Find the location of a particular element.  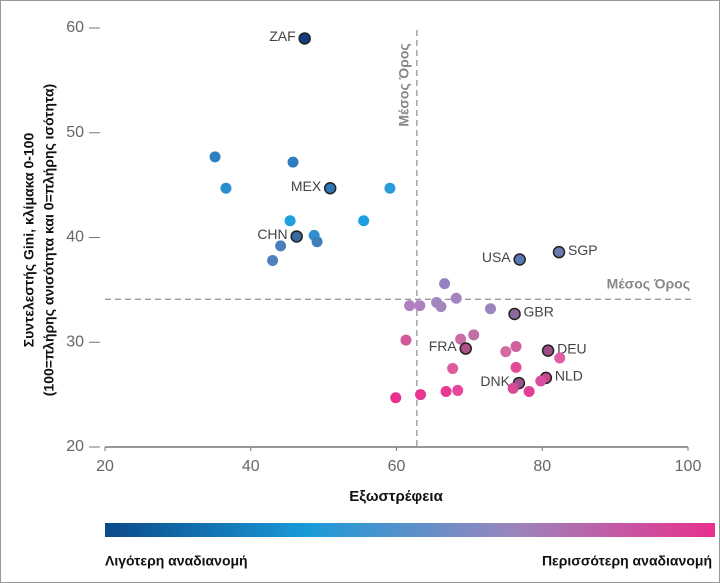

point-label: NLD is located at coordinates (569, 376).